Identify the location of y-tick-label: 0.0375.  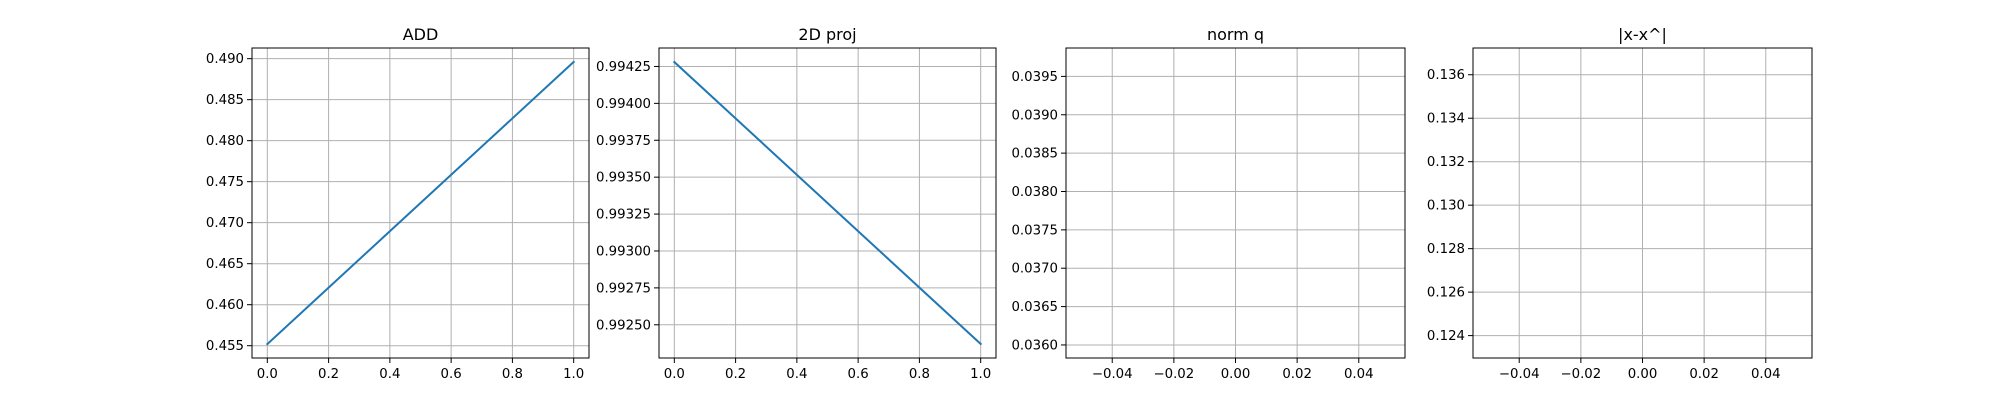
(1034, 230).